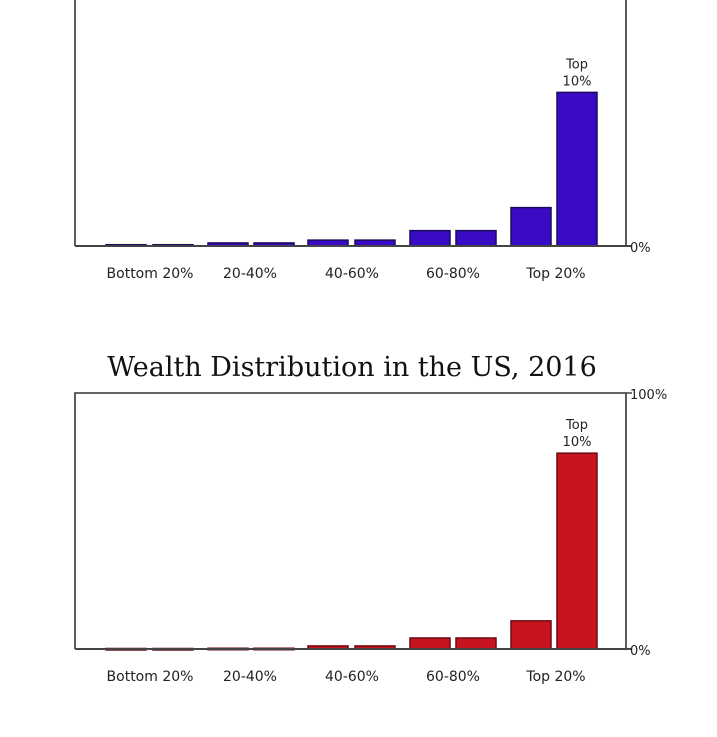  What do you see at coordinates (352, 367) in the screenshot?
I see `chart-title: Wealth Distribution in the US, 2016` at bounding box center [352, 367].